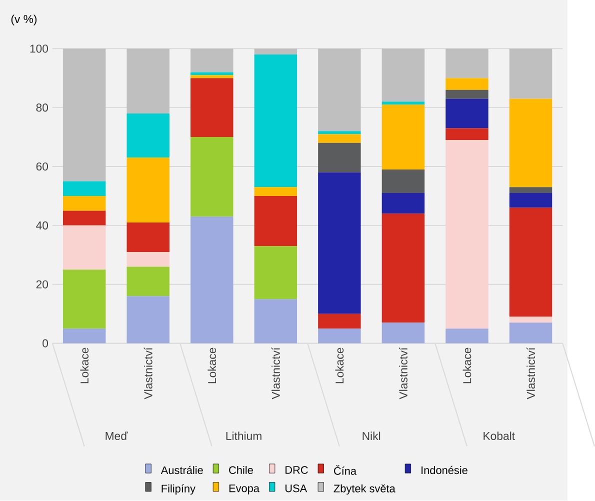 This screenshot has width=595, height=501. I want to click on y-tick-label: 20, so click(42, 284).